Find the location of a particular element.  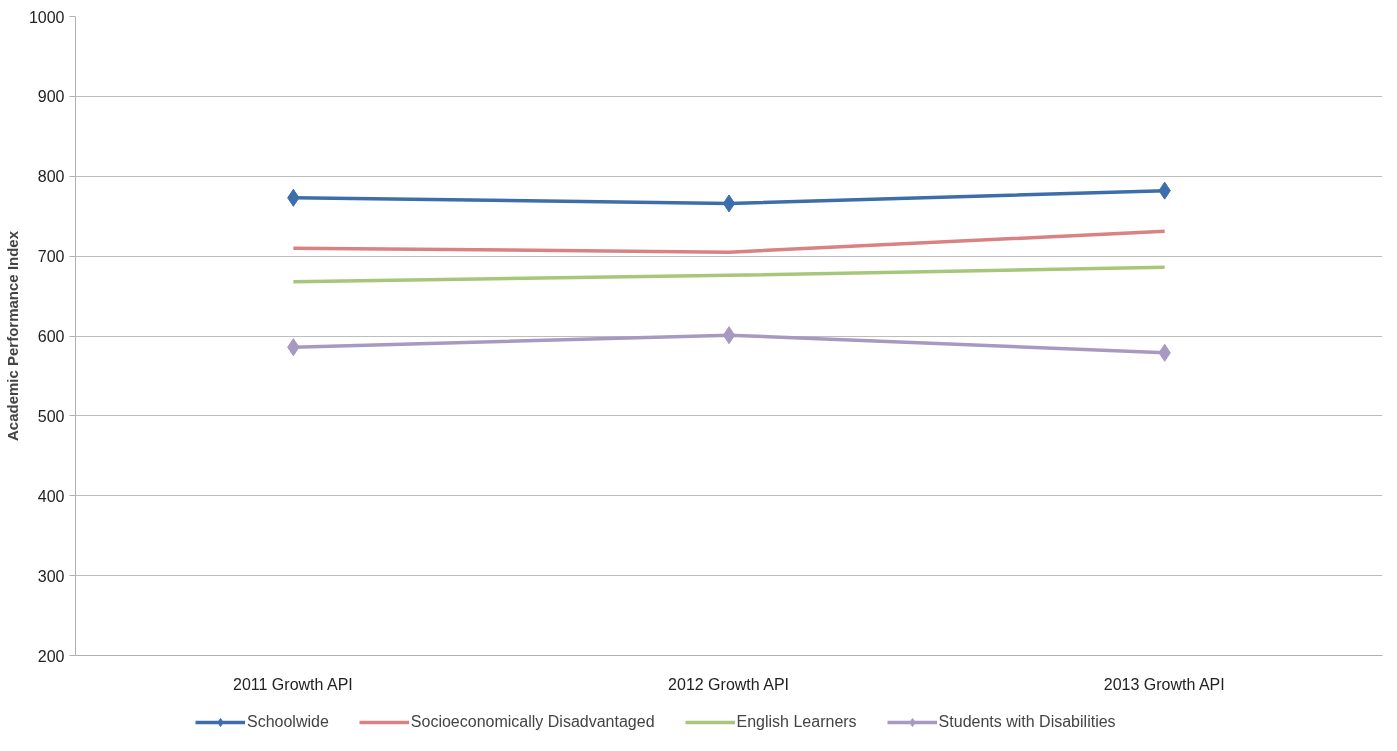

x-tick-label: 2012 Growth API is located at coordinates (729, 684).